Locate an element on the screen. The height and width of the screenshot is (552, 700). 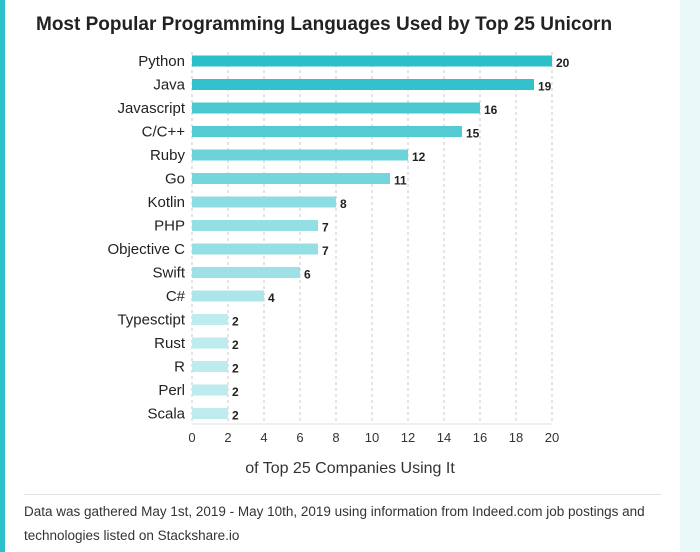
category-label: Ruby is located at coordinates (168, 155).